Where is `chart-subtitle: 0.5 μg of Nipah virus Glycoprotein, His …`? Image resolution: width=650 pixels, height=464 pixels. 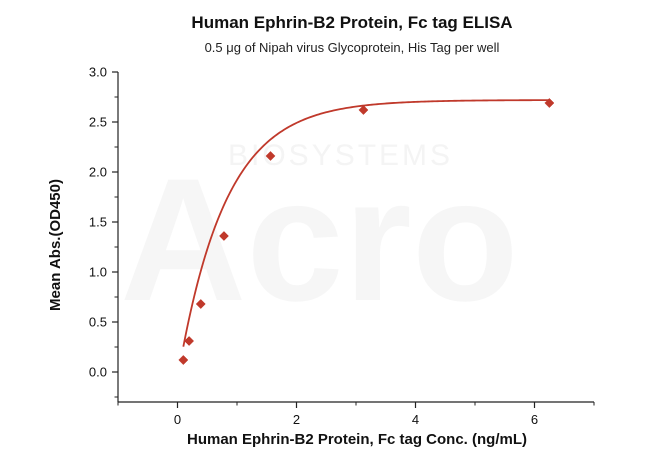 chart-subtitle: 0.5 μg of Nipah virus Glycoprotein, His … is located at coordinates (352, 47).